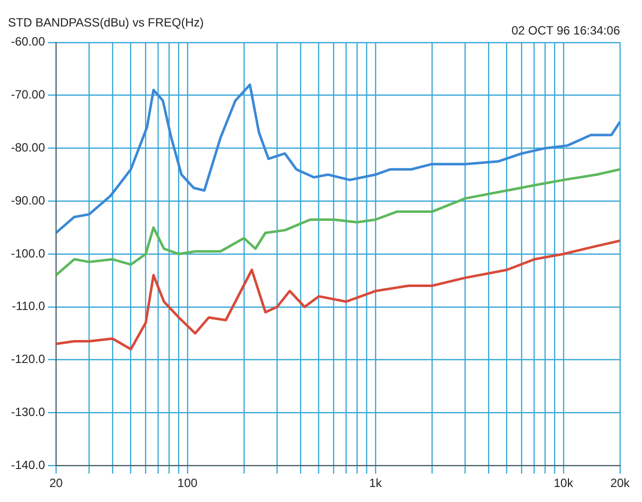 The image size is (642, 502). What do you see at coordinates (28, 359) in the screenshot?
I see `y-tick-label: -120.0` at bounding box center [28, 359].